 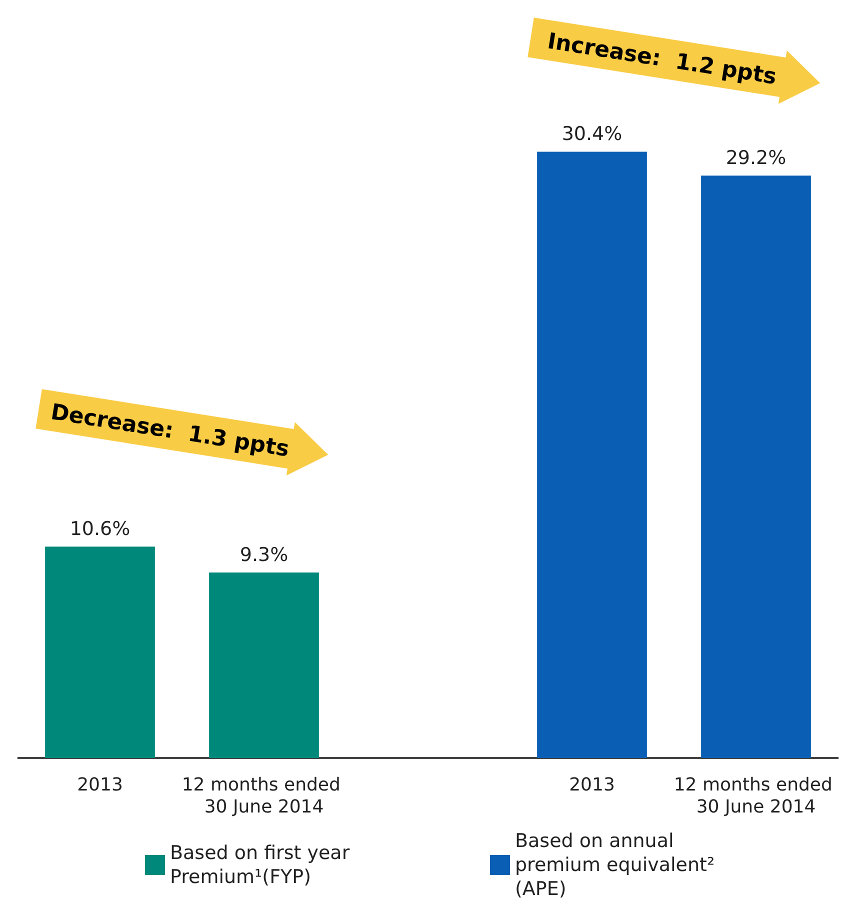 I want to click on annotation: Decrease: 1.3 ppts, so click(x=170, y=431).